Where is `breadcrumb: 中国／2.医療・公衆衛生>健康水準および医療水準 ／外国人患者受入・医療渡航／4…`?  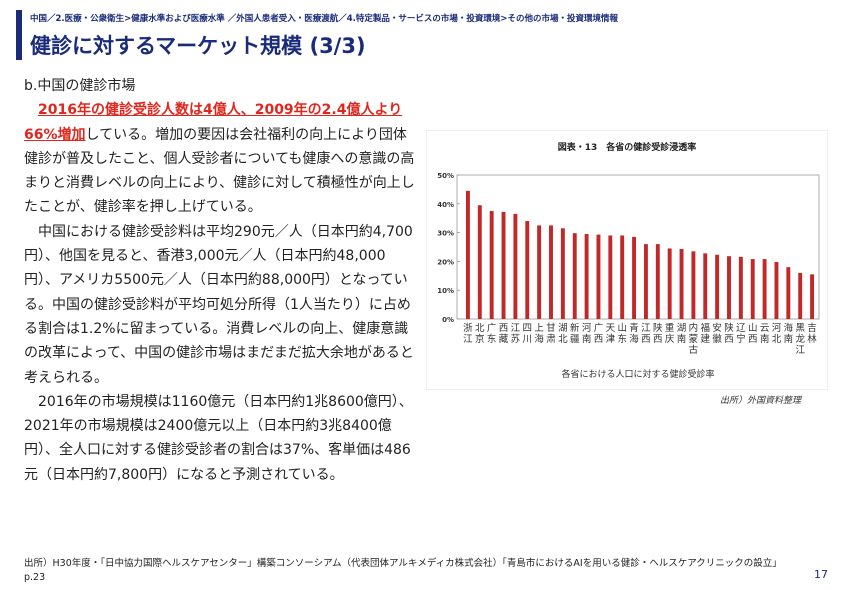 breadcrumb: 中国／2.医療・公衆衛生>健康水準および医療水準 ／外国人患者受入・医療渡航／4… is located at coordinates (324, 19).